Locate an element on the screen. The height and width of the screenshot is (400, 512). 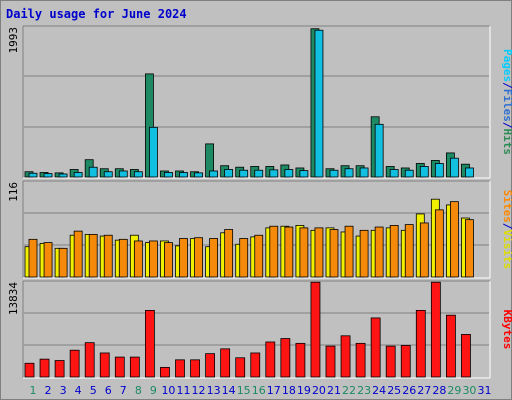
day-label-16: 16 is located at coordinates (259, 390).